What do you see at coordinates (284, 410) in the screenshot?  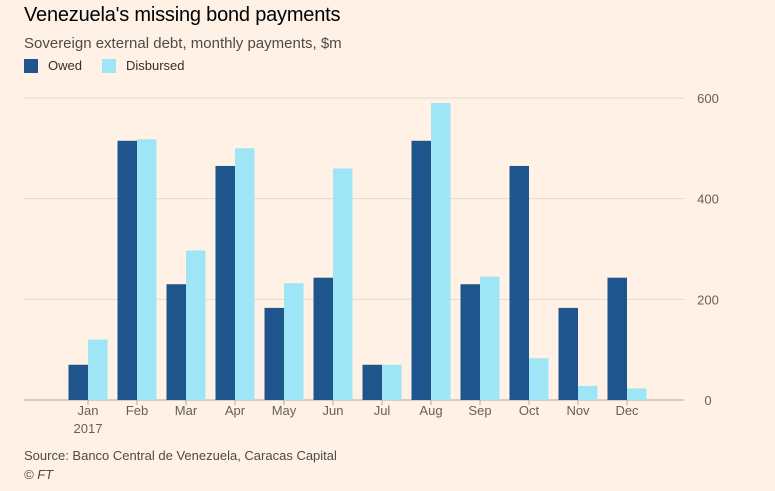 I see `x-tick-label: May` at bounding box center [284, 410].